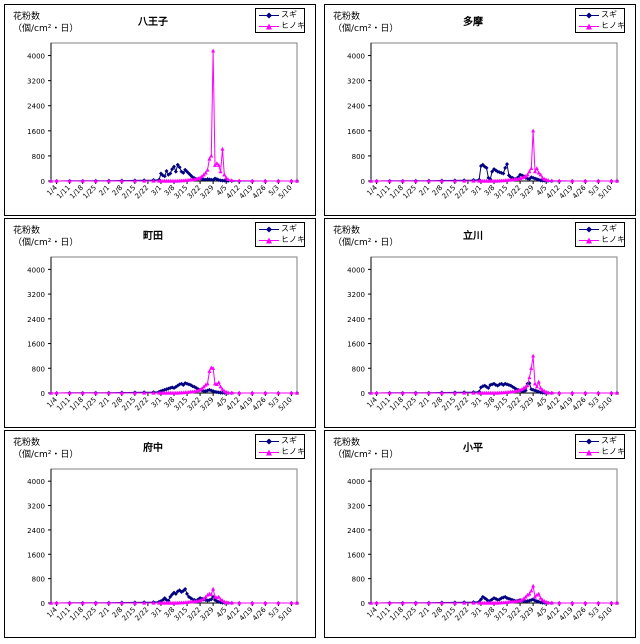 The image size is (640, 644). What do you see at coordinates (153, 448) in the screenshot?
I see `chart-title: 府中` at bounding box center [153, 448].